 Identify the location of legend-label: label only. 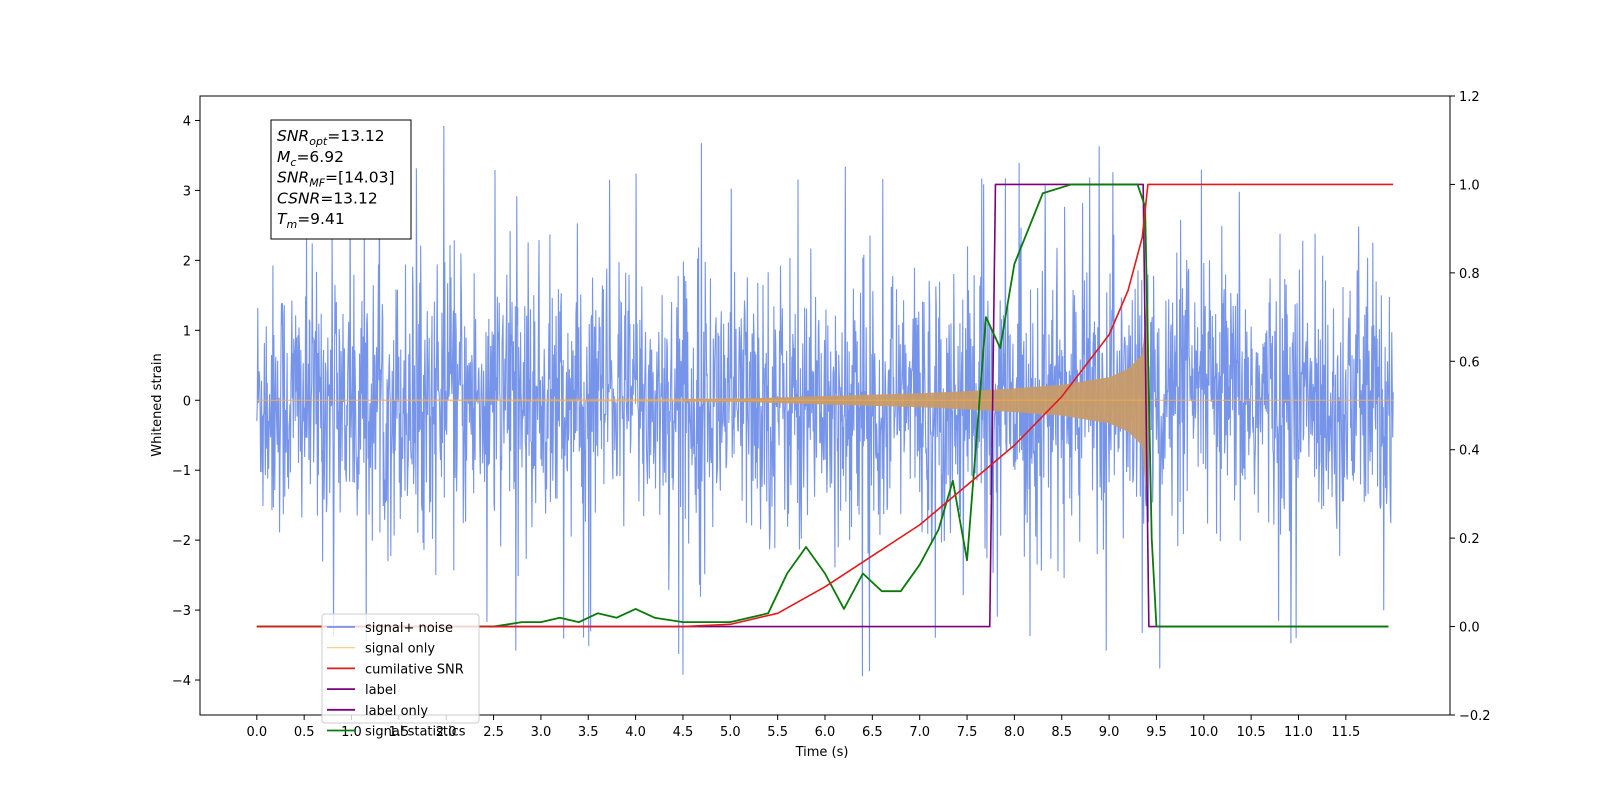
(396, 711).